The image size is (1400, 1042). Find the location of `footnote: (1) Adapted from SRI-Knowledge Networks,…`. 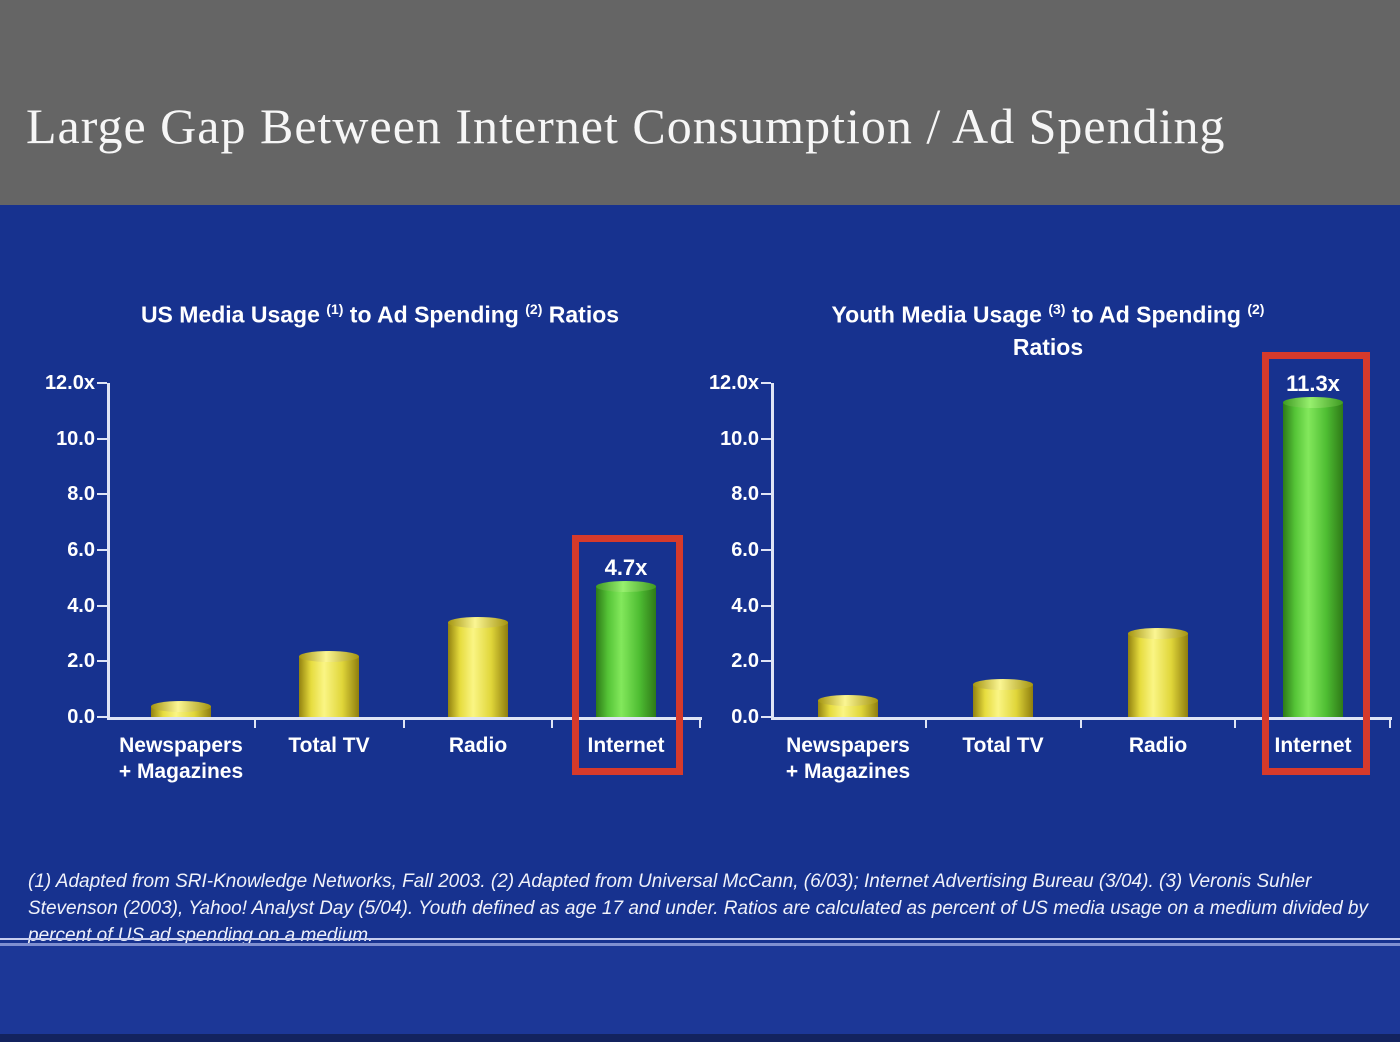

footnote: (1) Adapted from SRI-Knowledge Networks,… is located at coordinates (698, 908).